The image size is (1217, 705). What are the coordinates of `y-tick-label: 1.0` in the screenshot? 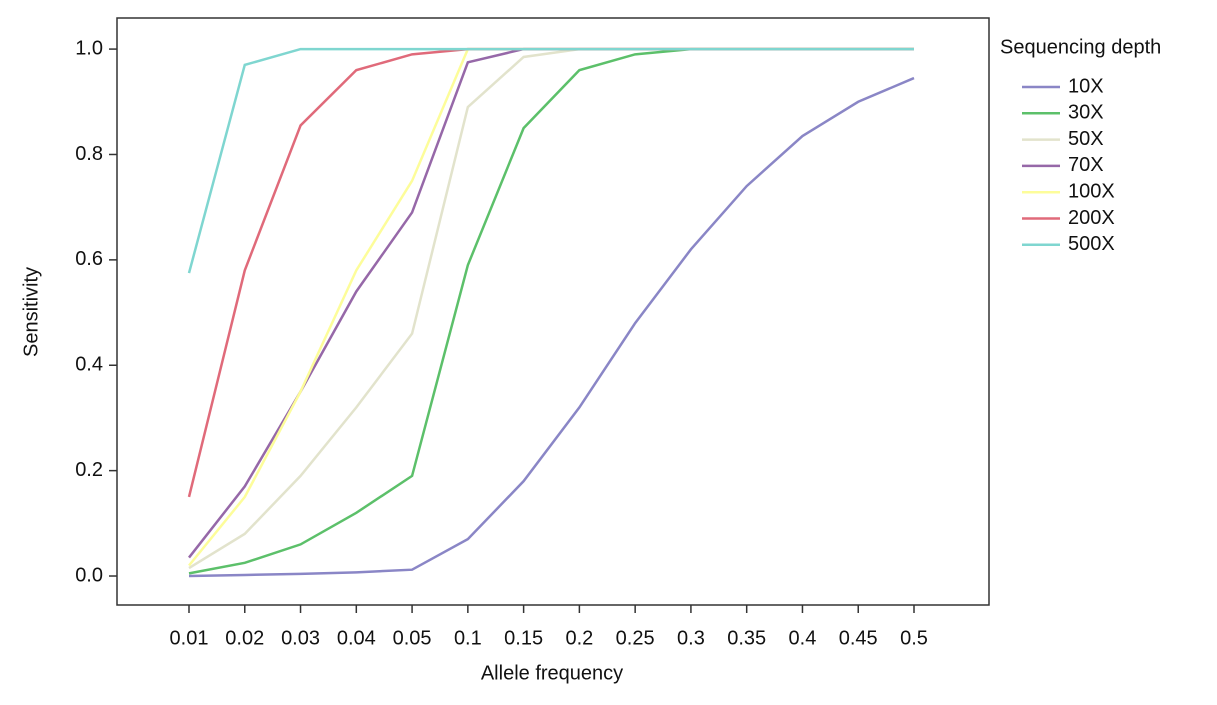 It's located at (89, 48).